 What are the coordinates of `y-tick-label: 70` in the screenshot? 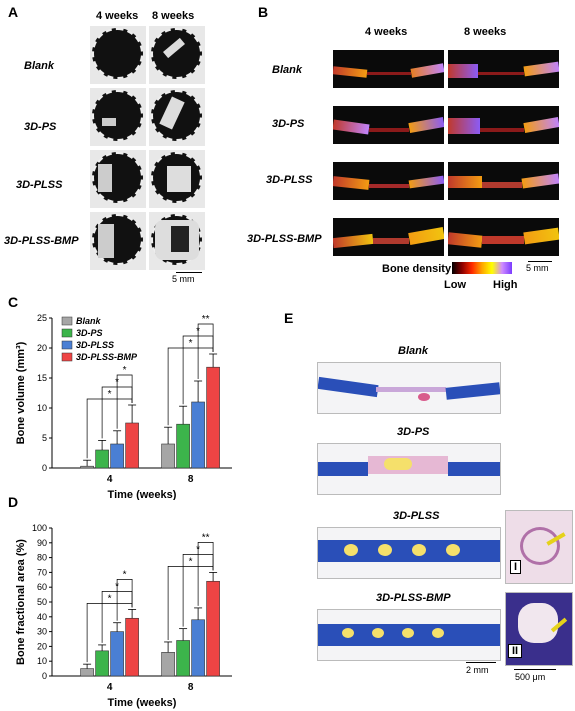 It's located at (42, 572).